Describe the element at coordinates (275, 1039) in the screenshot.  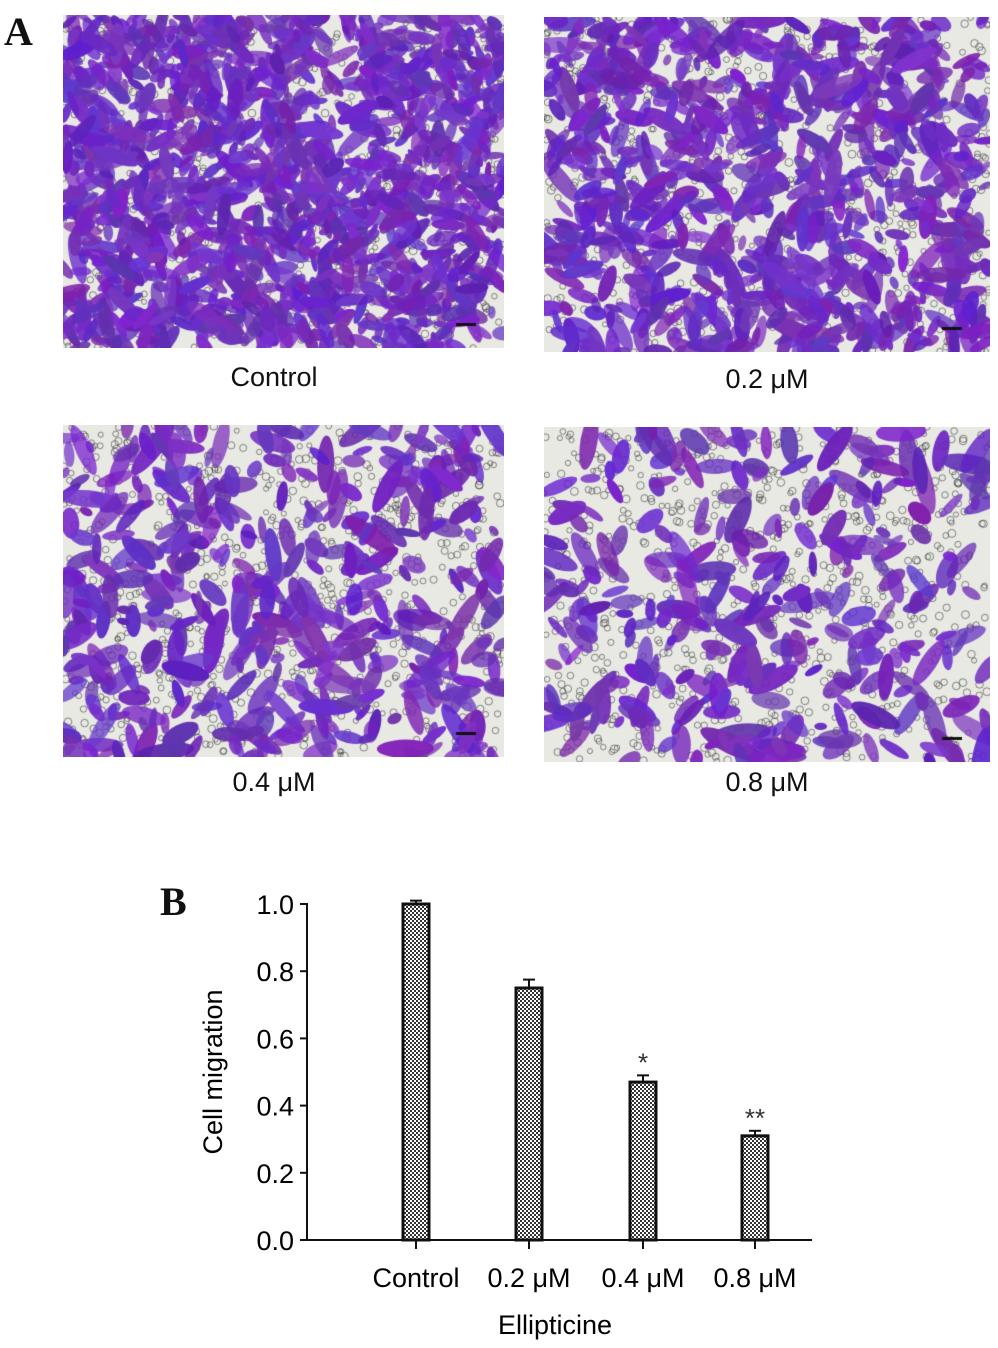
I see `y-tick-label: 0.6` at that location.